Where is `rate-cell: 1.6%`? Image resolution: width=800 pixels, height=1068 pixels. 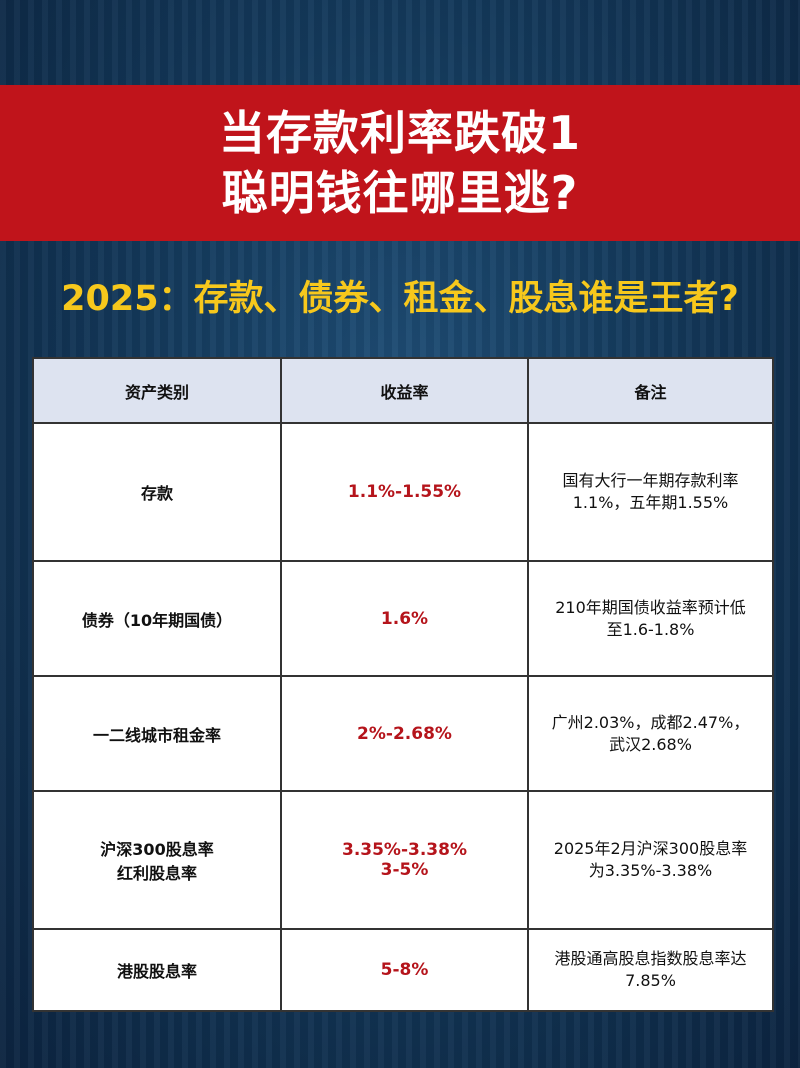 rate-cell: 1.6% is located at coordinates (404, 618).